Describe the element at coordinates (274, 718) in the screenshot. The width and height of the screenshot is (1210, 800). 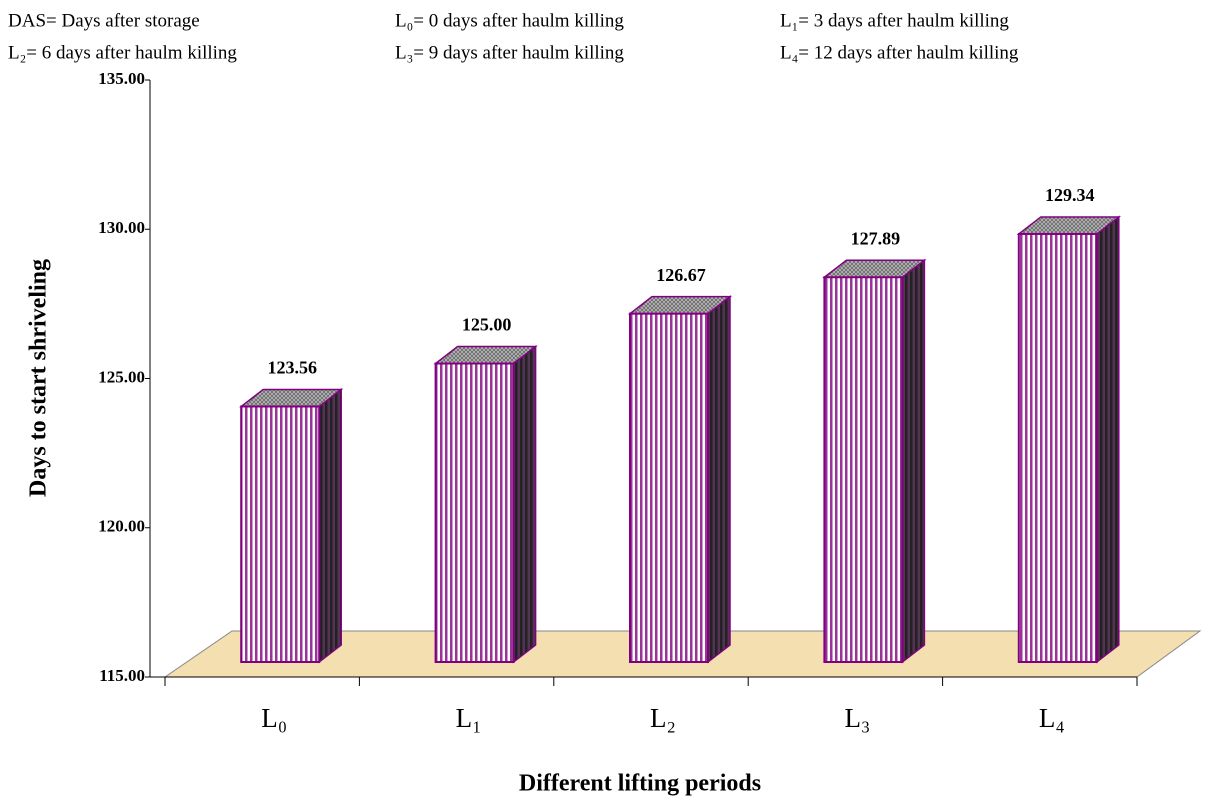
I see `x-tick-label: L₀` at that location.